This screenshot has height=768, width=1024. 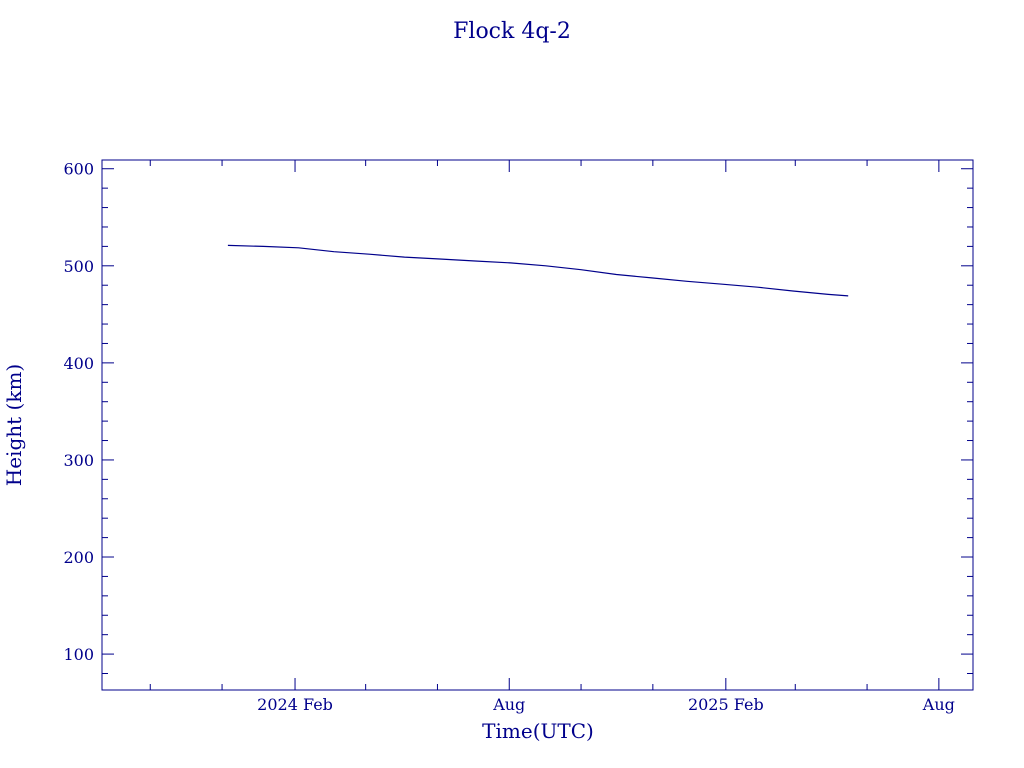 What do you see at coordinates (726, 704) in the screenshot?
I see `x-tick-label: 2025 Feb` at bounding box center [726, 704].